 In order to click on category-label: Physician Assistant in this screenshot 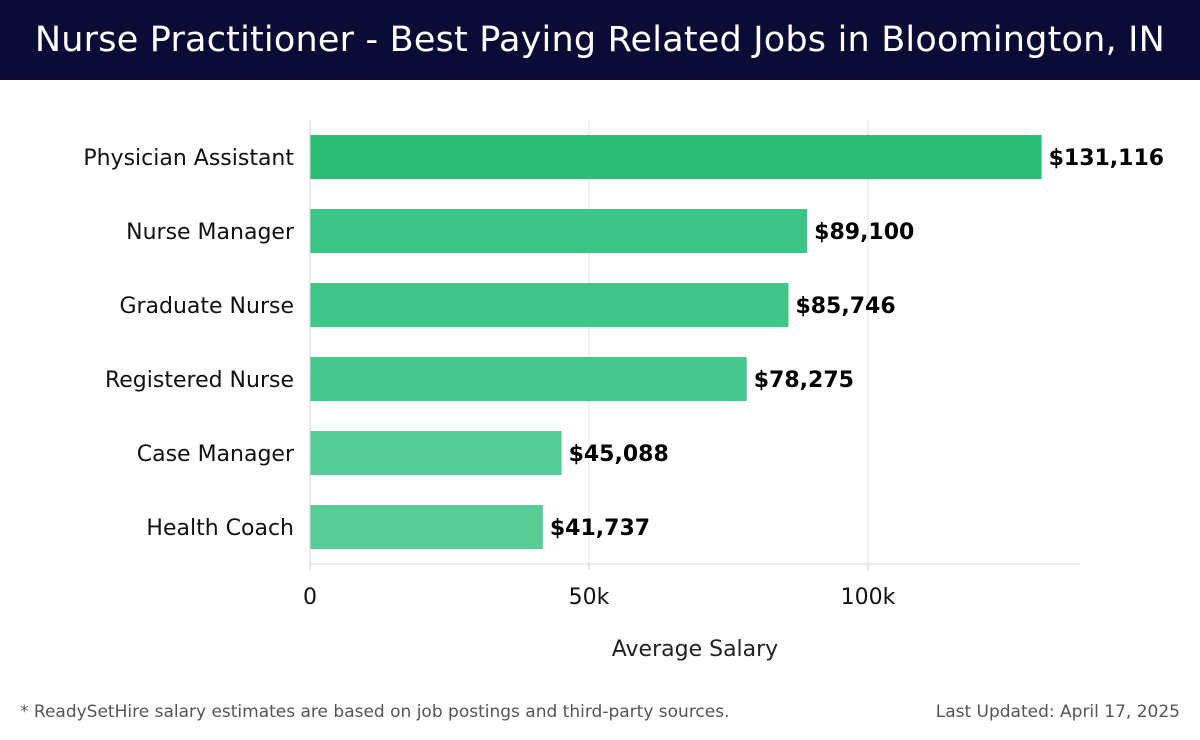, I will do `click(188, 158)`.